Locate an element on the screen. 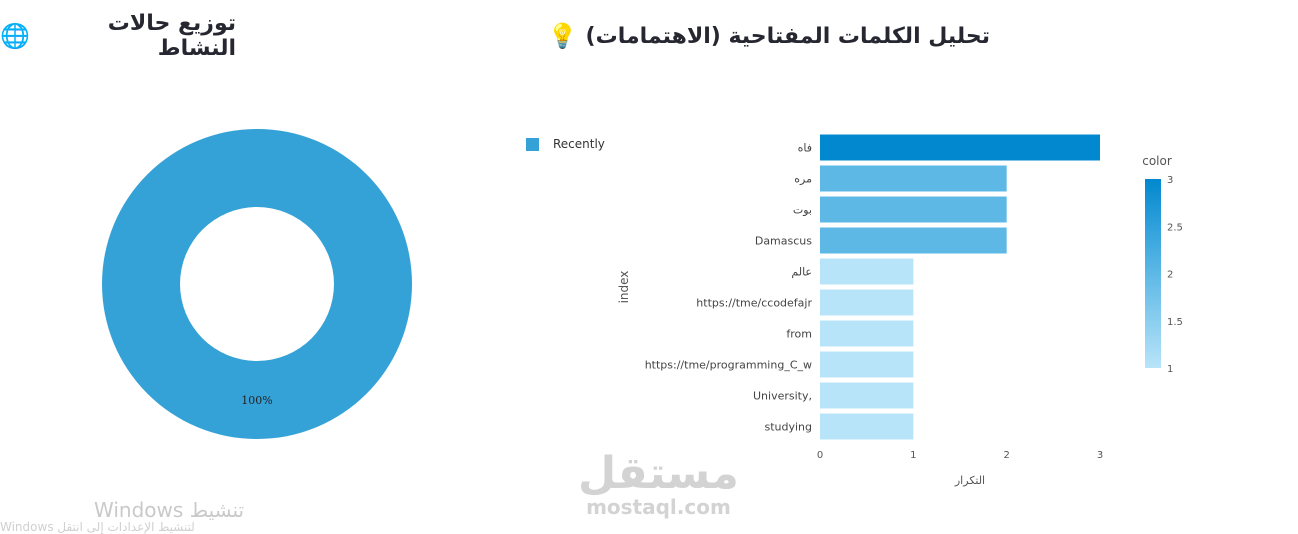  colorbar-tick-label: 2.5 is located at coordinates (1175, 227).